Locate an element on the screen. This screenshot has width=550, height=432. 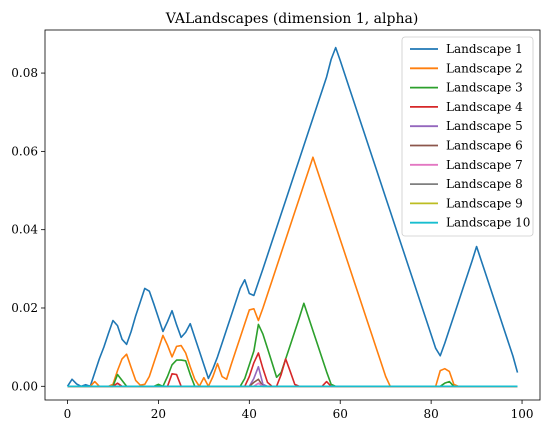
legend-label-5: Landscape 5 is located at coordinates (484, 126).